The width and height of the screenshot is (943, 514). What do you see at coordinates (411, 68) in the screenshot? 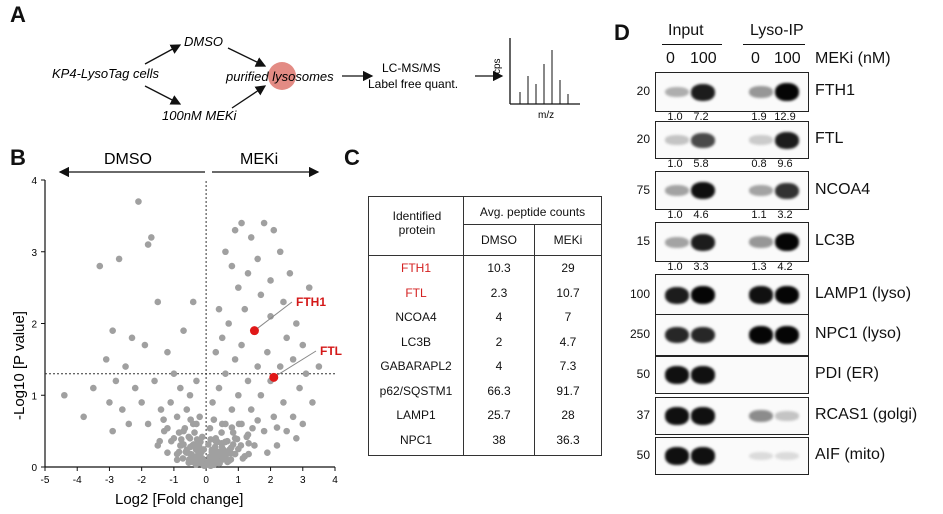
I see `lcms-label-1: LC-MS/MS` at bounding box center [411, 68].